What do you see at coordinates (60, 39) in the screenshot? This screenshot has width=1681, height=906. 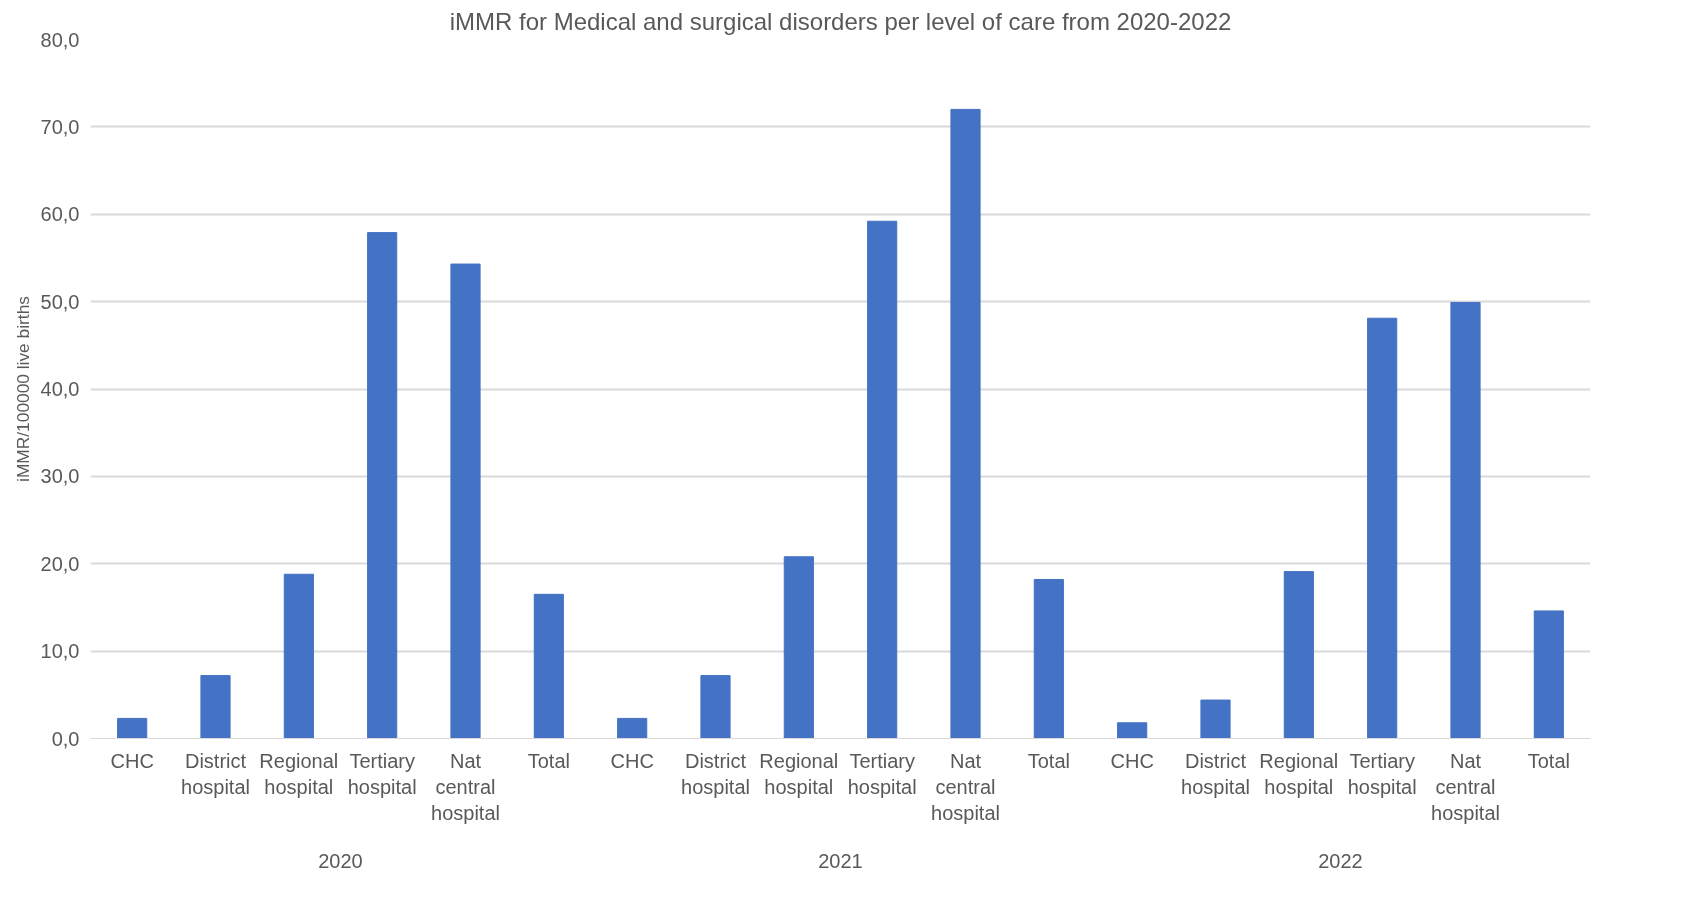 I see `y-tick-label: 80,0` at bounding box center [60, 39].